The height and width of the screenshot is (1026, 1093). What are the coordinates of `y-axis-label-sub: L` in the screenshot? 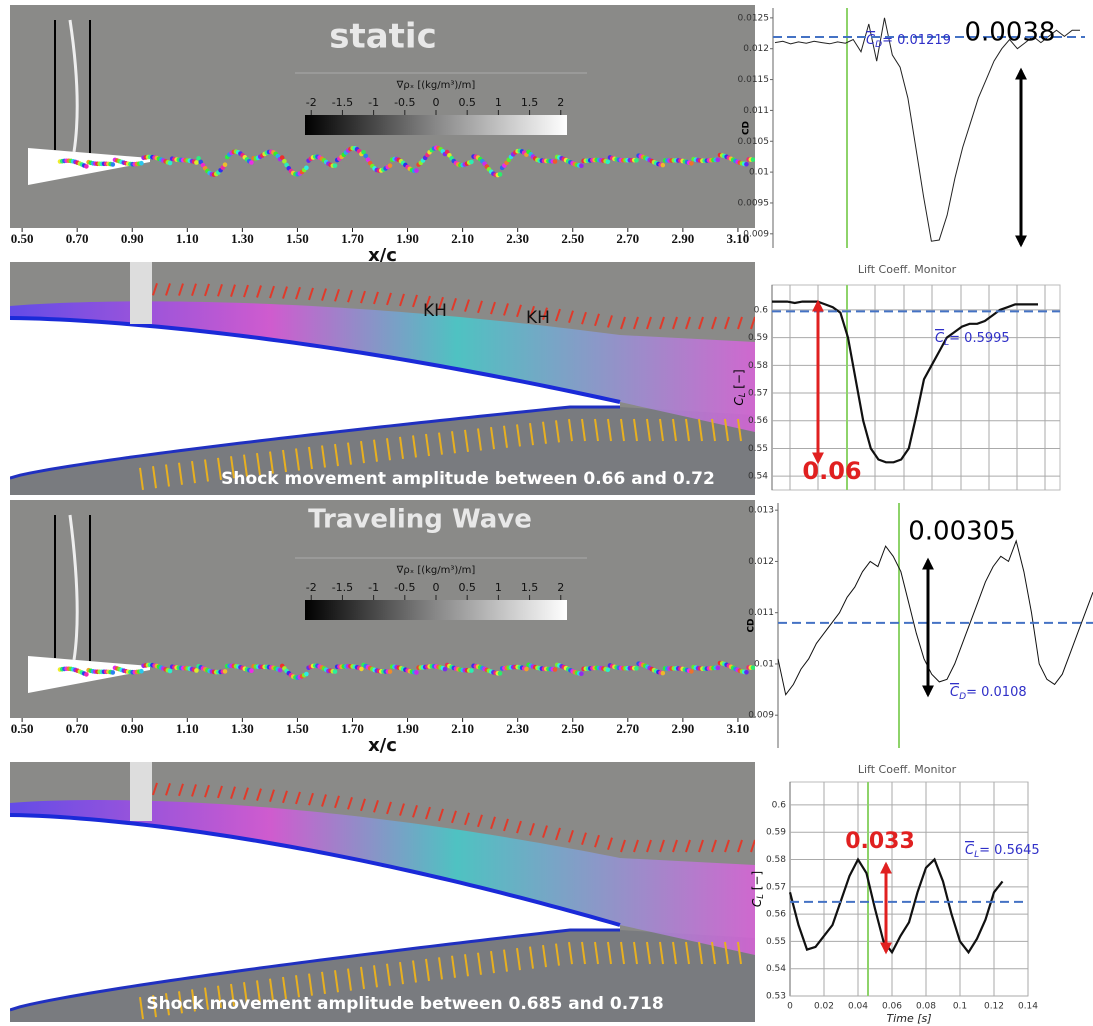 It's located at (742, 394).